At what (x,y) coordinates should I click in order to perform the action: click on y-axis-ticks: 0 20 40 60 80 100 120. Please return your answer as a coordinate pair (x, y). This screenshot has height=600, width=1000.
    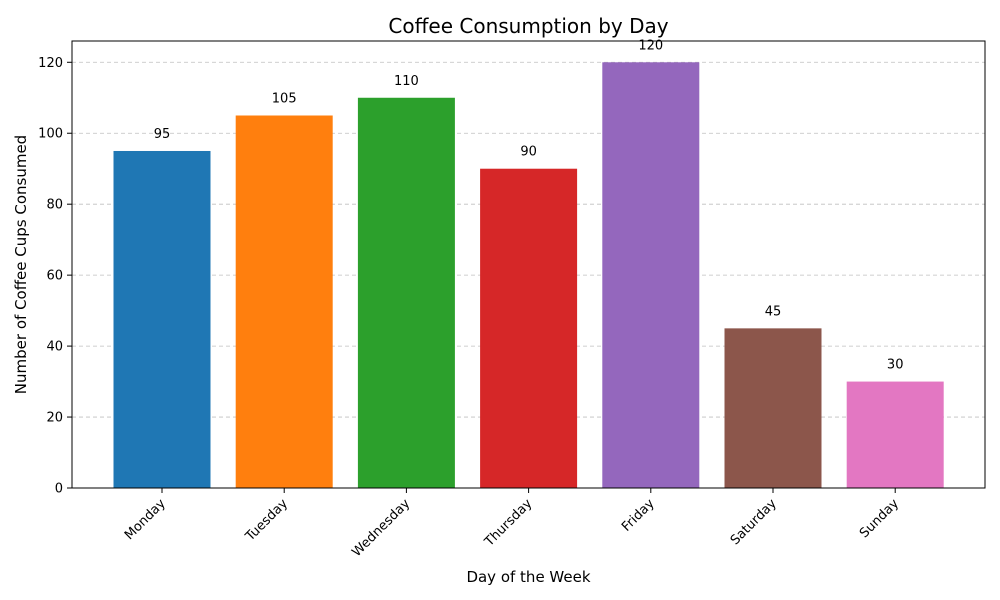
    Looking at the image, I should click on (55, 276).